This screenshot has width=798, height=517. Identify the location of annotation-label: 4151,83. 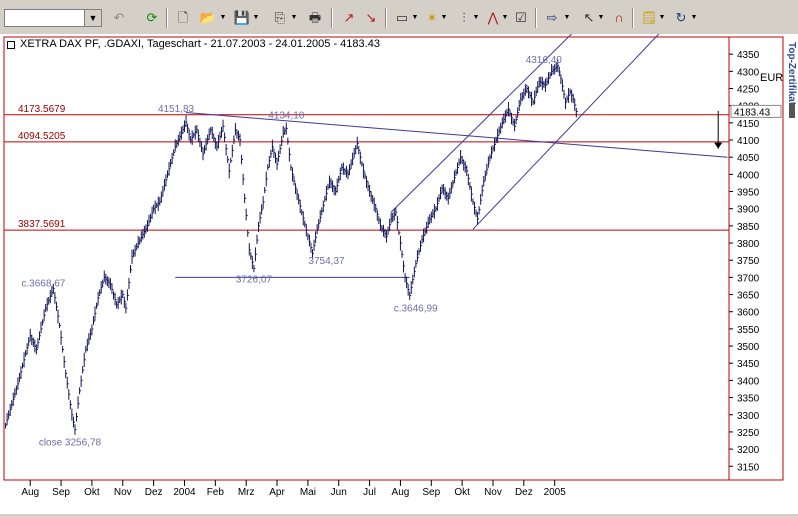
(176, 109).